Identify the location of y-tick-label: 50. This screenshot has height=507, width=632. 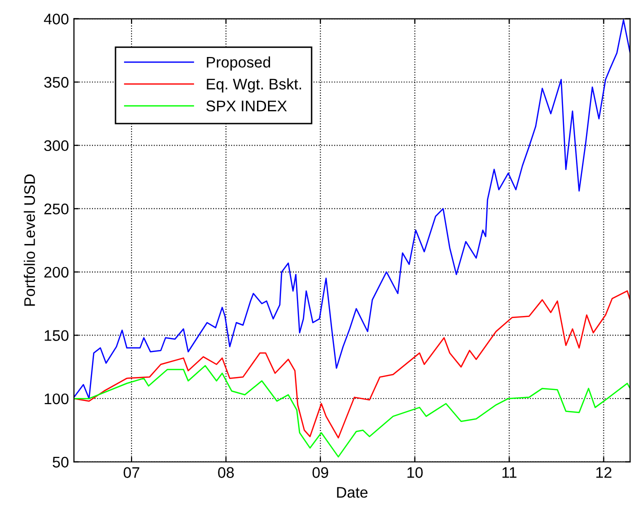
(60, 462).